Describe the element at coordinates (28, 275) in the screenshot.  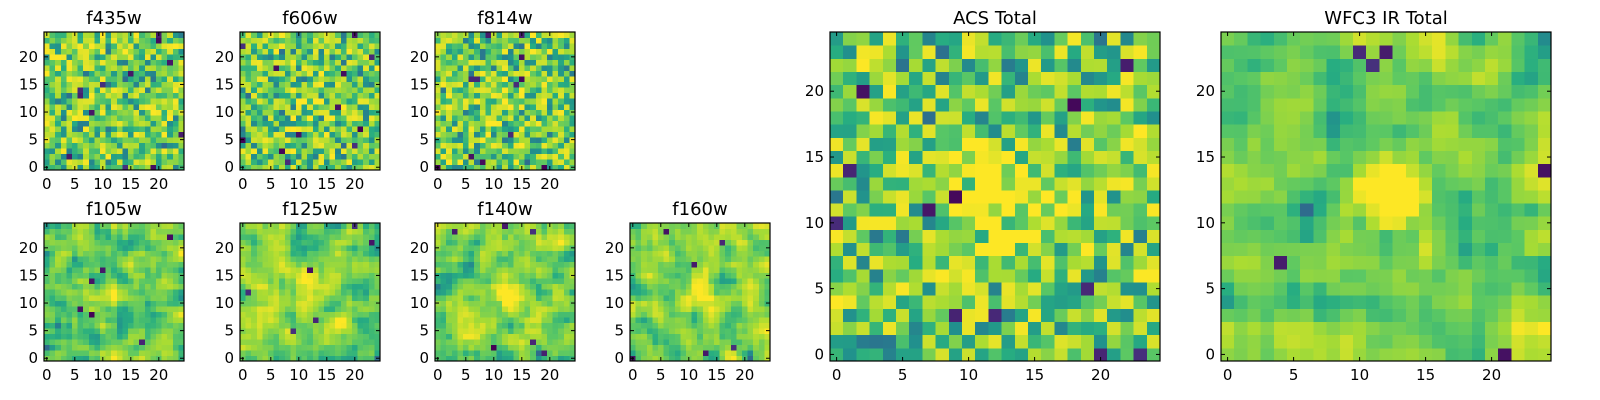
I see `y-tick-label: 15` at that location.